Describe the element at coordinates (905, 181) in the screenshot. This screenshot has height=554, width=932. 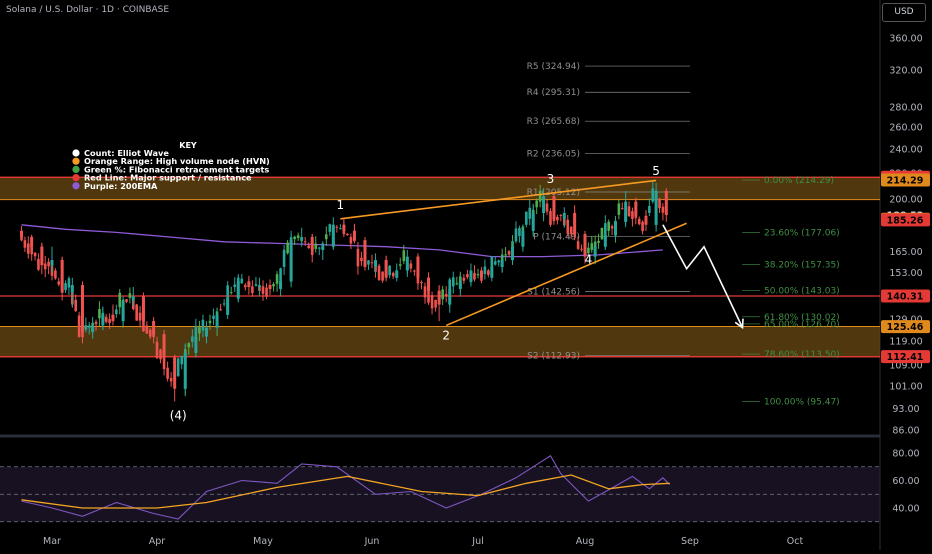
I see `price-label-text: 214.29` at that location.